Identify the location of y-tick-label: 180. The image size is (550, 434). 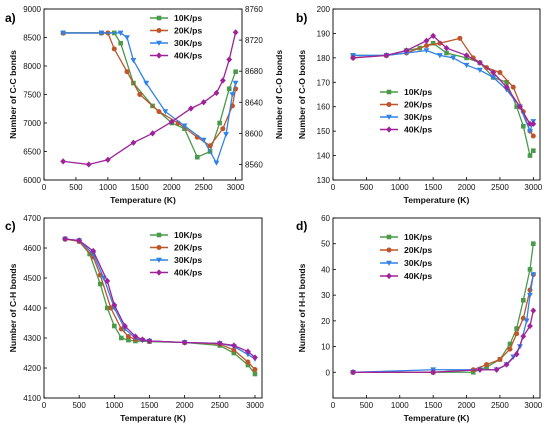
(324, 58).